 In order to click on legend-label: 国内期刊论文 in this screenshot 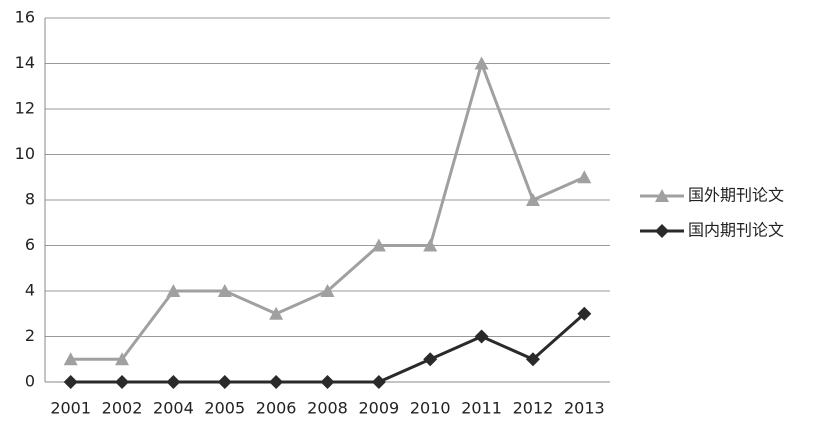, I will do `click(736, 230)`.